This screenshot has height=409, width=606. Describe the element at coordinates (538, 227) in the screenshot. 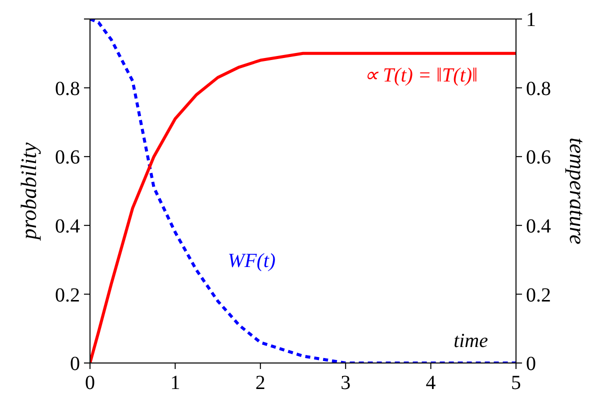

I see `y2-tick-label: 0.4` at that location.